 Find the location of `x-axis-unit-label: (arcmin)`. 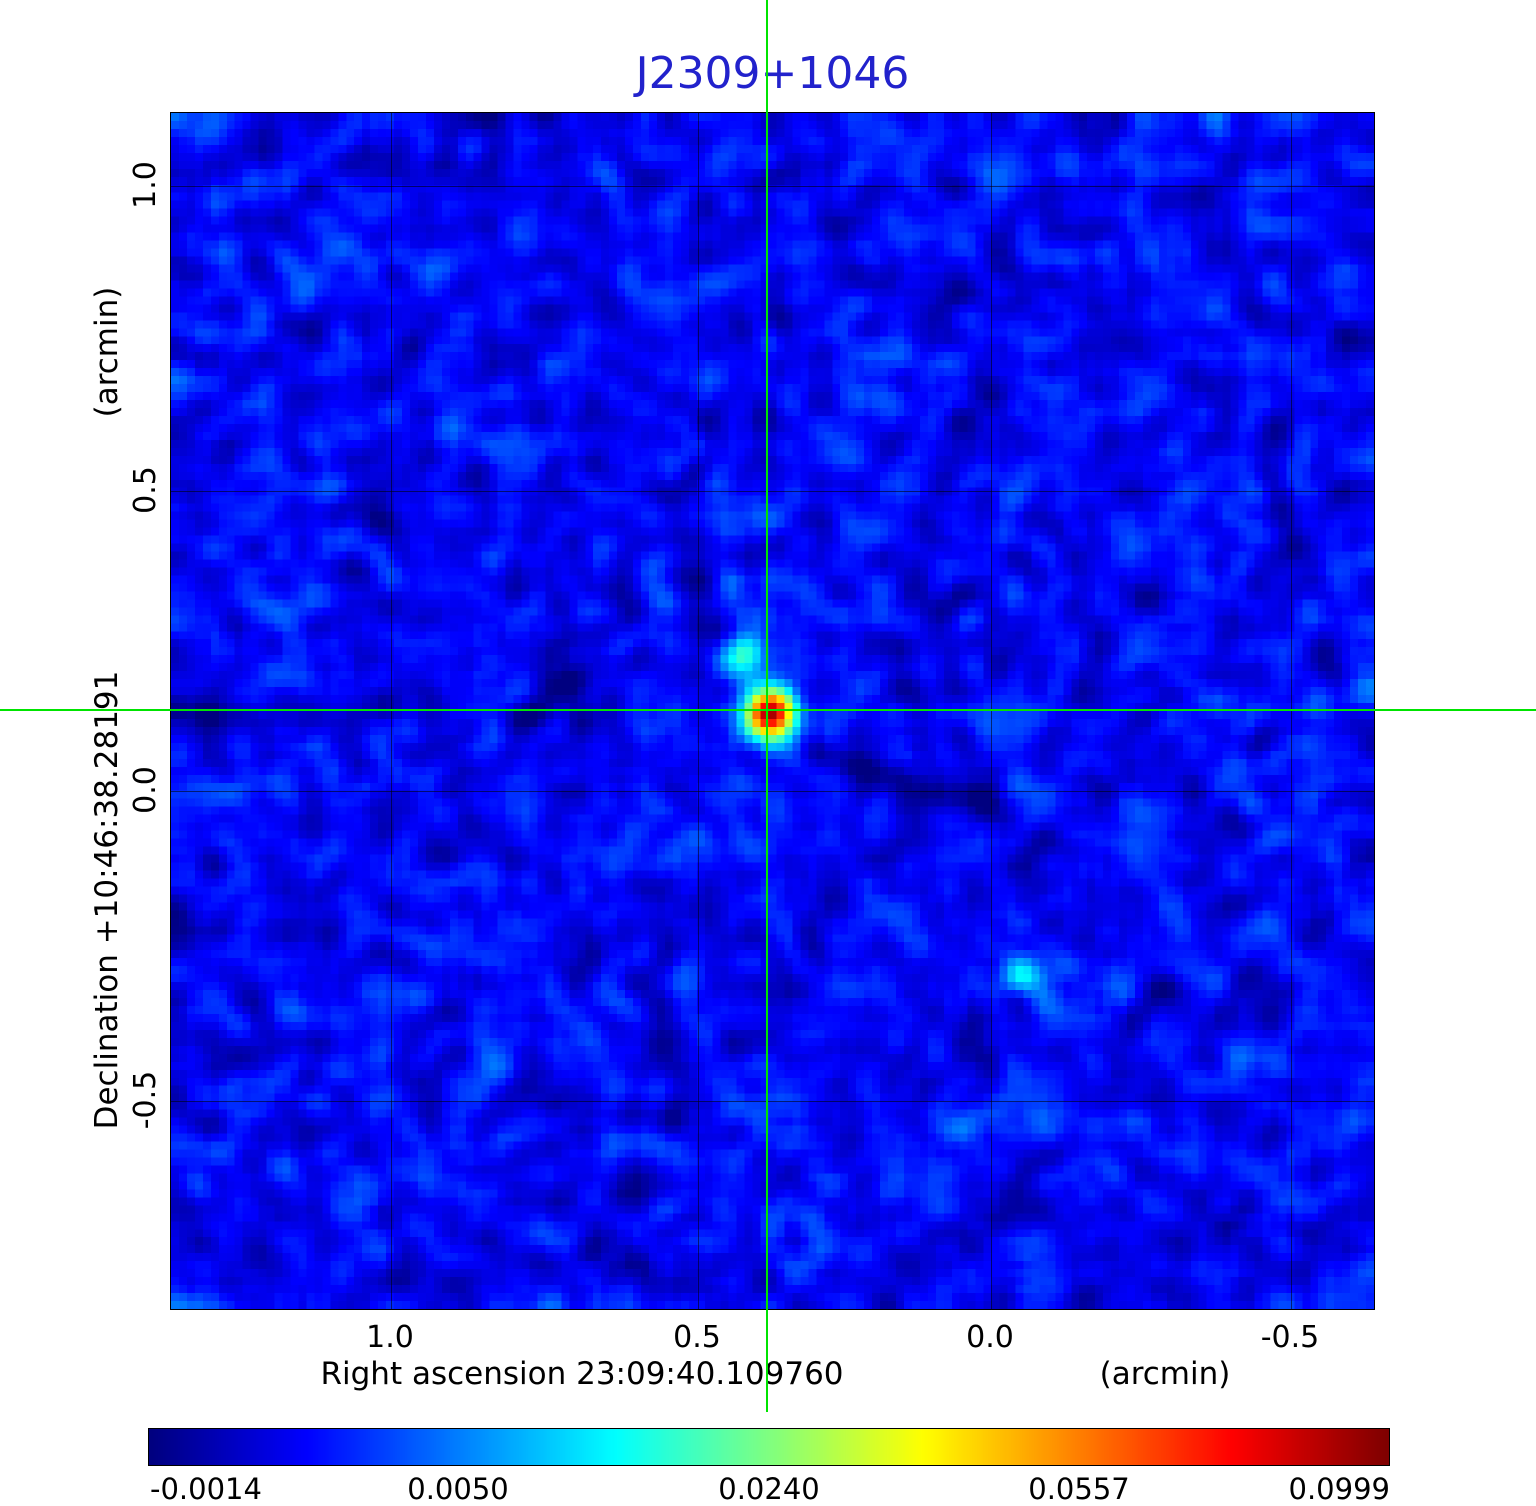

x-axis-unit-label: (arcmin) is located at coordinates (1165, 1374).